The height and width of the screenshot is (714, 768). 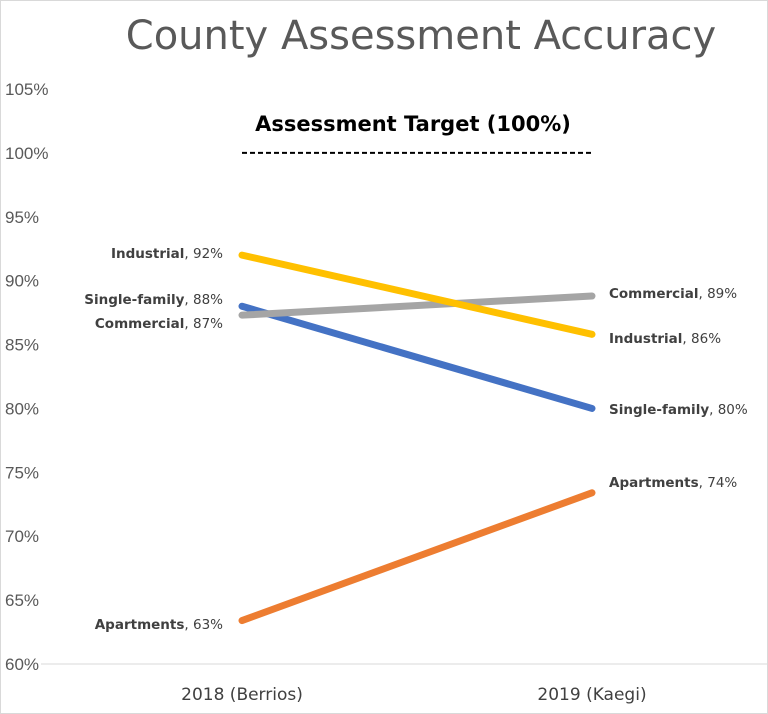 I want to click on data-label-value: 87%, so click(x=208, y=324).